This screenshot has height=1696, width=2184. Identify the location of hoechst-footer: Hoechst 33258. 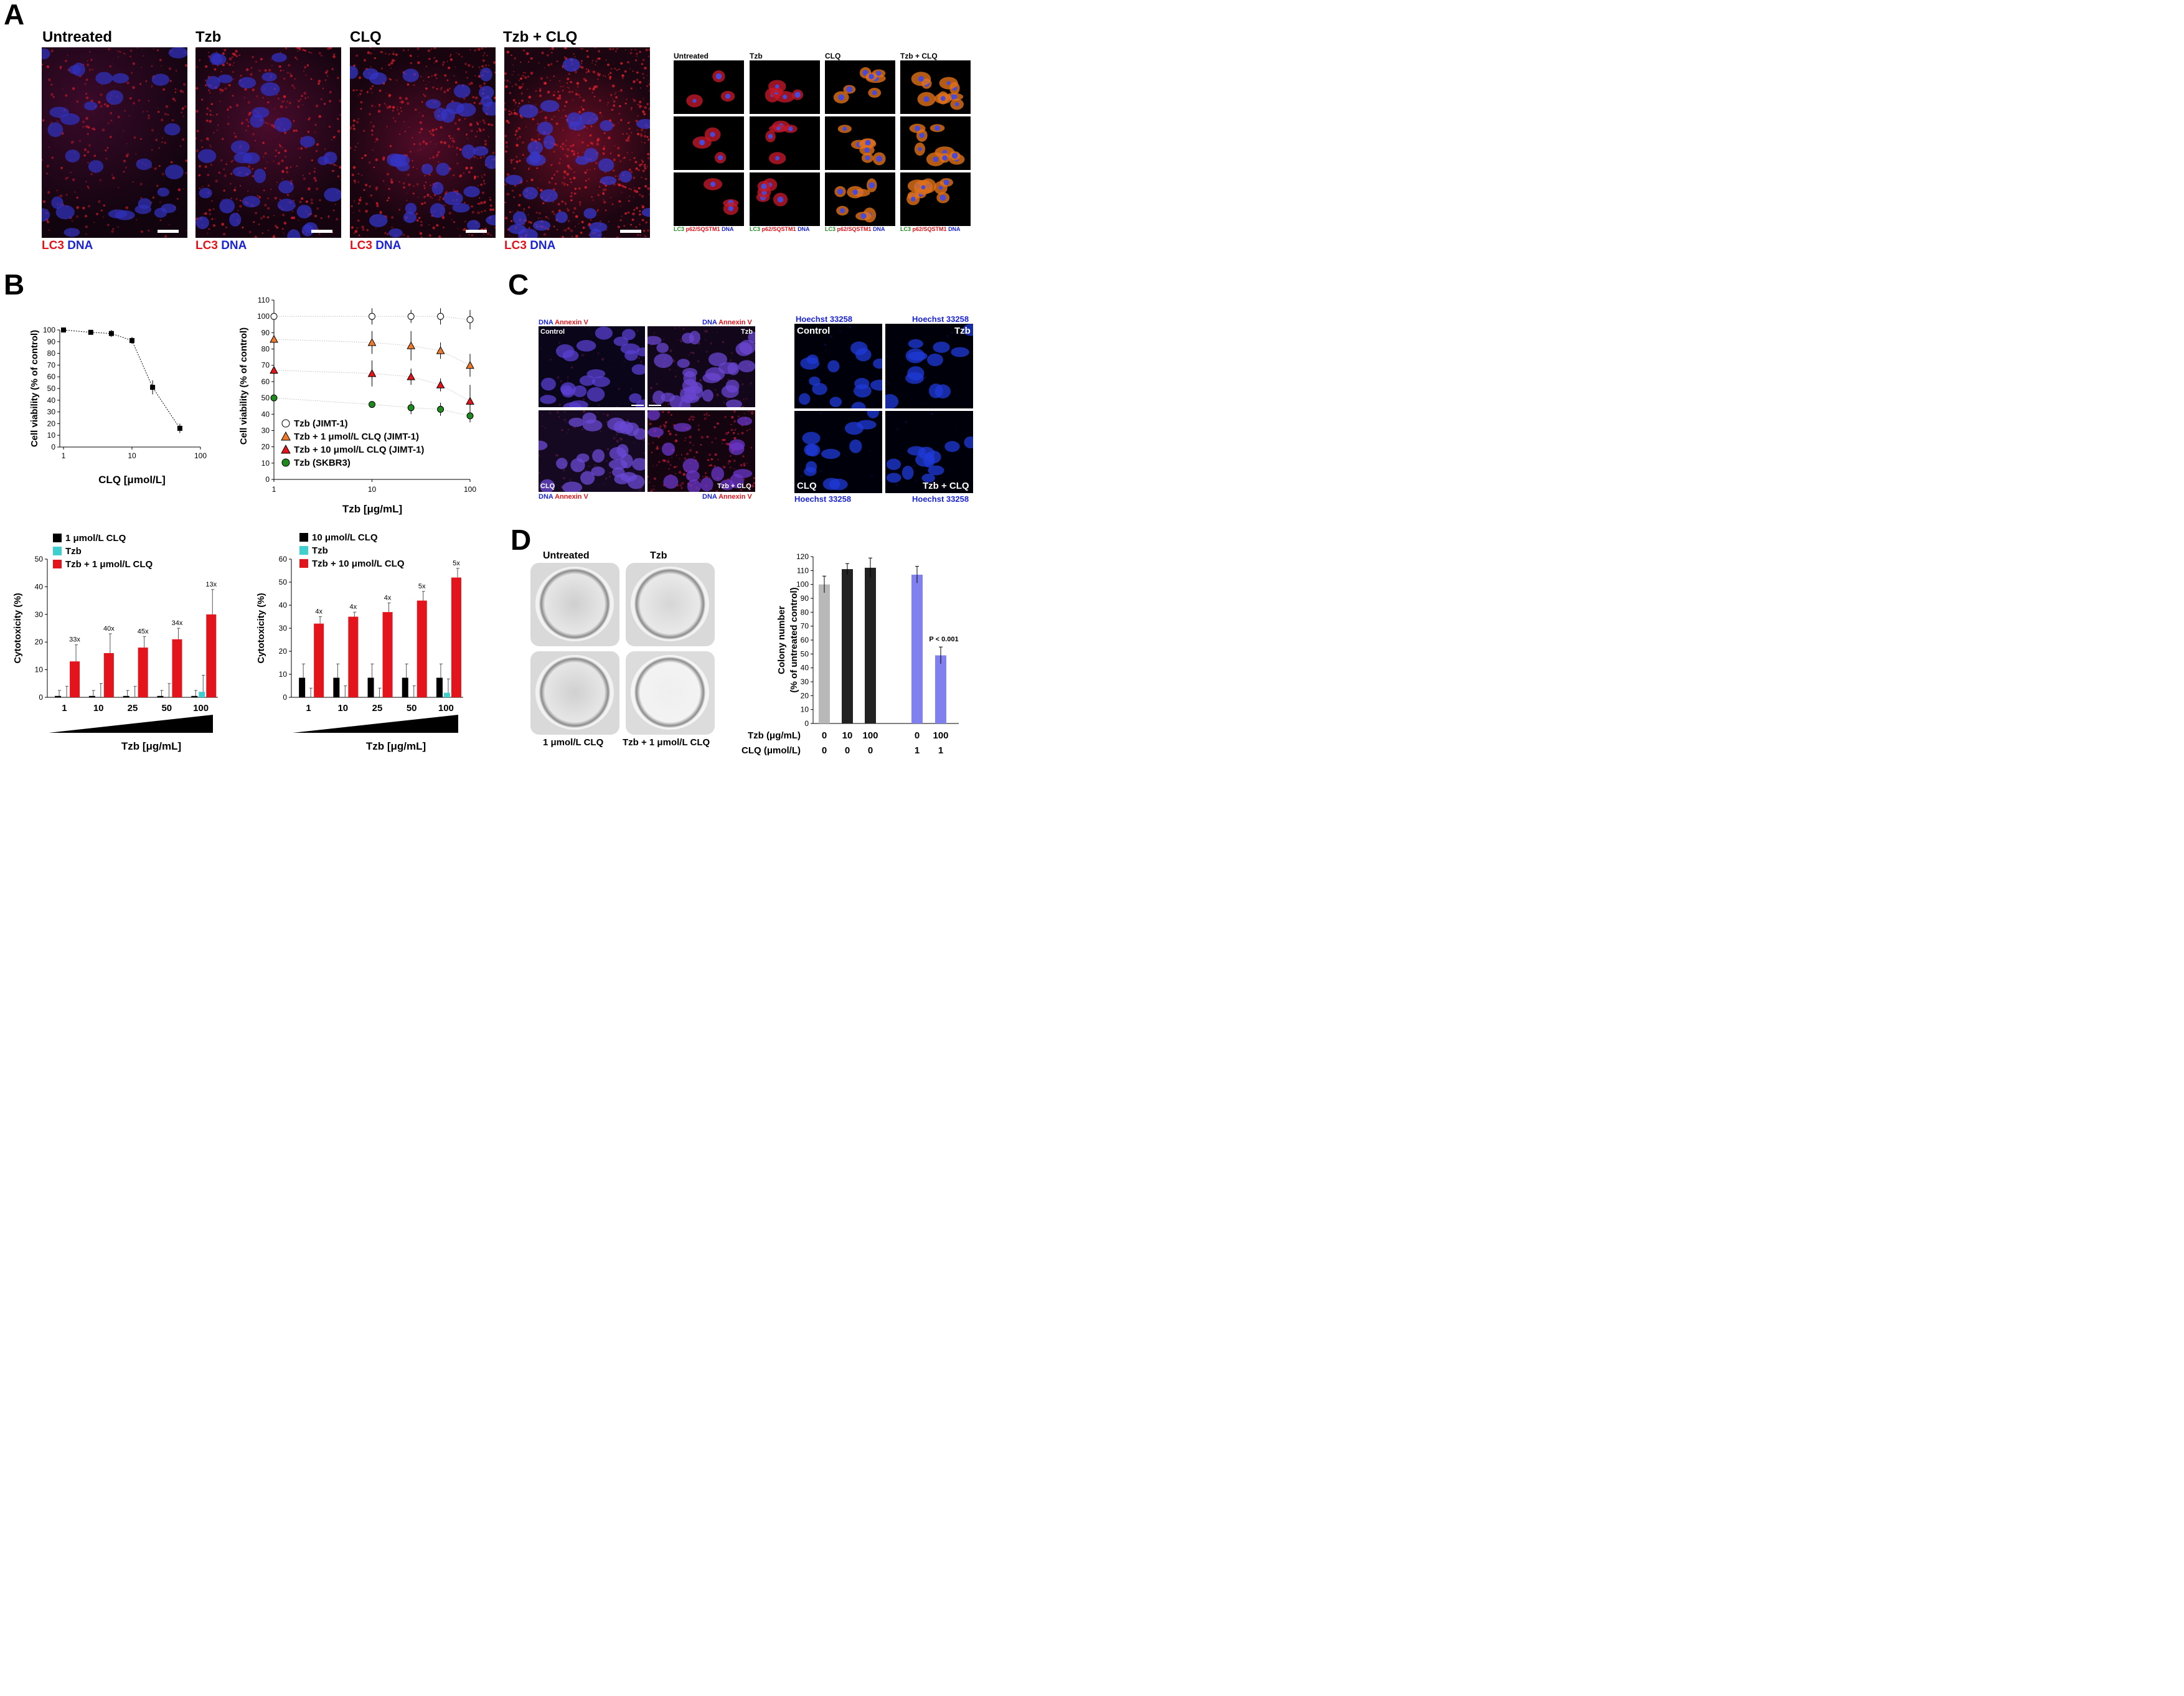
(941, 499).